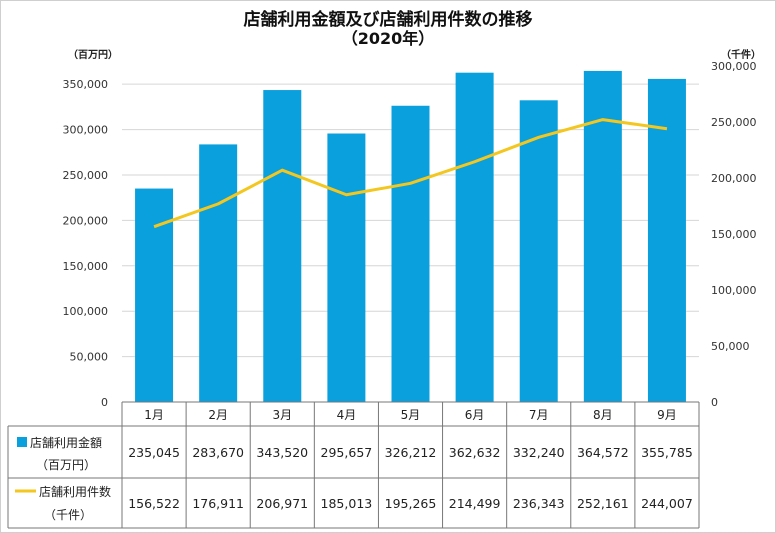 This screenshot has width=776, height=533. Describe the element at coordinates (734, 66) in the screenshot. I see `right-axis-tick-label: 300,000` at that location.